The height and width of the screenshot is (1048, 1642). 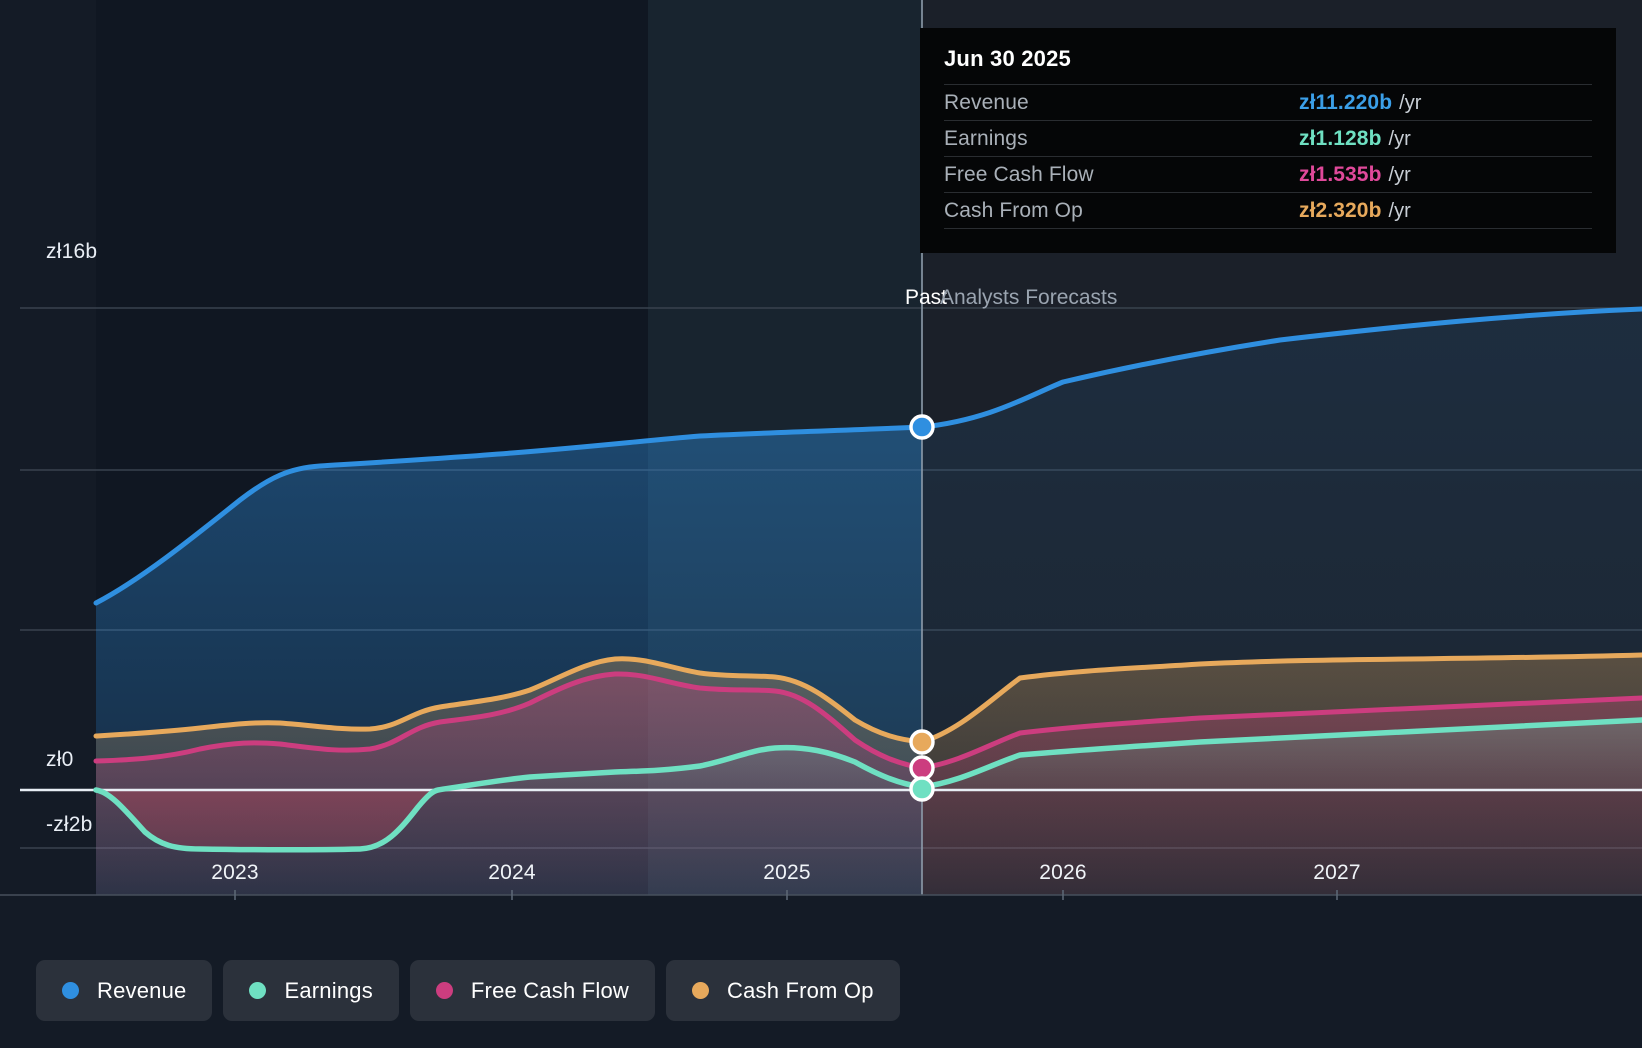 I want to click on tooltip-value-free-cash-flow: zł1.535b, so click(x=1340, y=174).